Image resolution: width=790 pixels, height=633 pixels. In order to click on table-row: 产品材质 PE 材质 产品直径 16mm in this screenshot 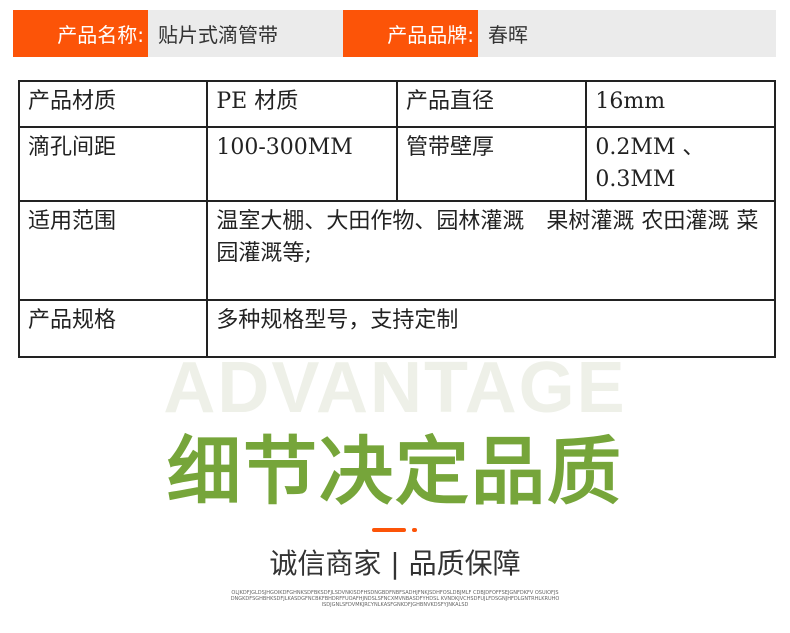, I will do `click(396, 104)`.